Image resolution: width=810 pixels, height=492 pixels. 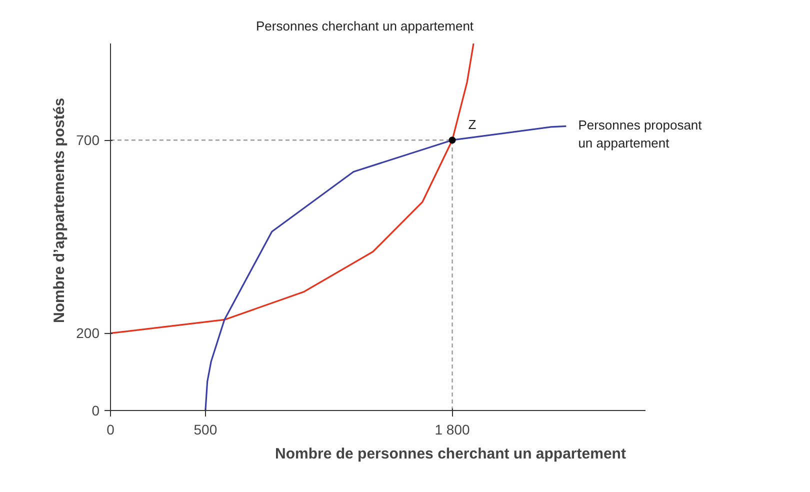 What do you see at coordinates (450, 454) in the screenshot?
I see `x-axis-title: Nombre de personnes cherchant un appartement` at bounding box center [450, 454].